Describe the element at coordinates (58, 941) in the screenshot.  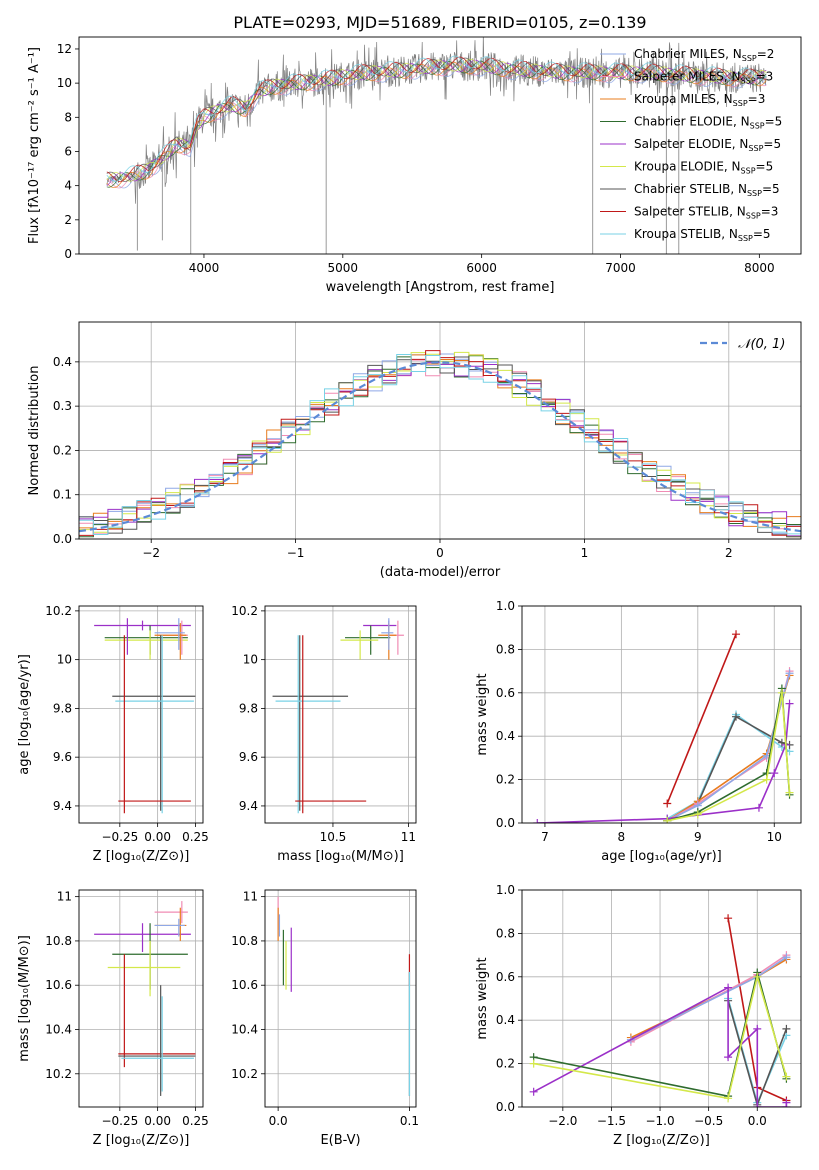
I see `y-tick-label: 10.8` at that location.